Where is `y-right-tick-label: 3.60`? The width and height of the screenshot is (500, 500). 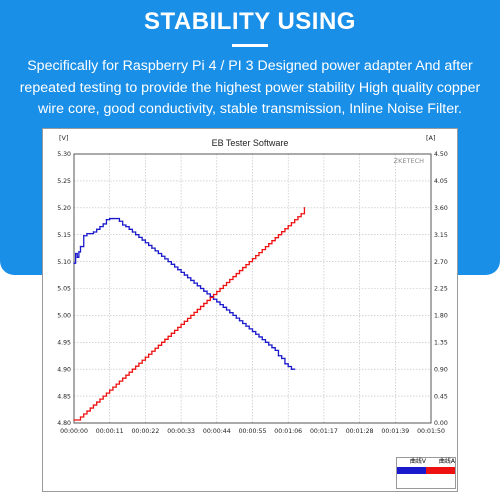 y-right-tick-label: 3.60 is located at coordinates (441, 208).